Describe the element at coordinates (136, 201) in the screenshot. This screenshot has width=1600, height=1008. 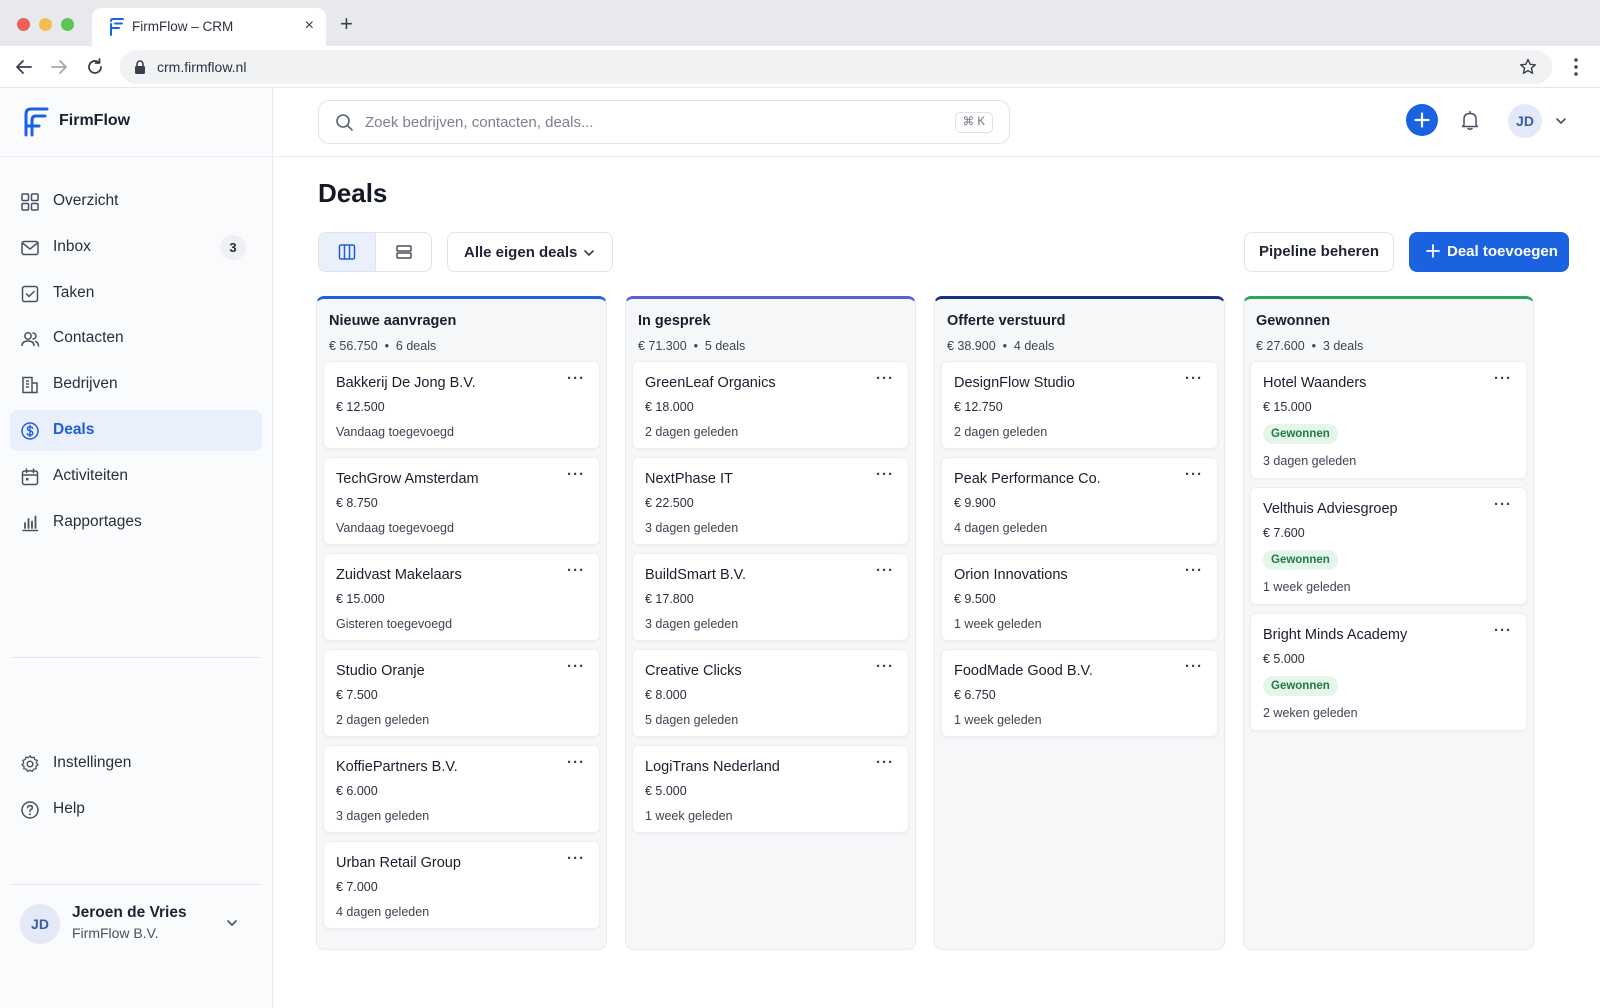
I see `sidebar-item-overzicht: Overzicht` at that location.